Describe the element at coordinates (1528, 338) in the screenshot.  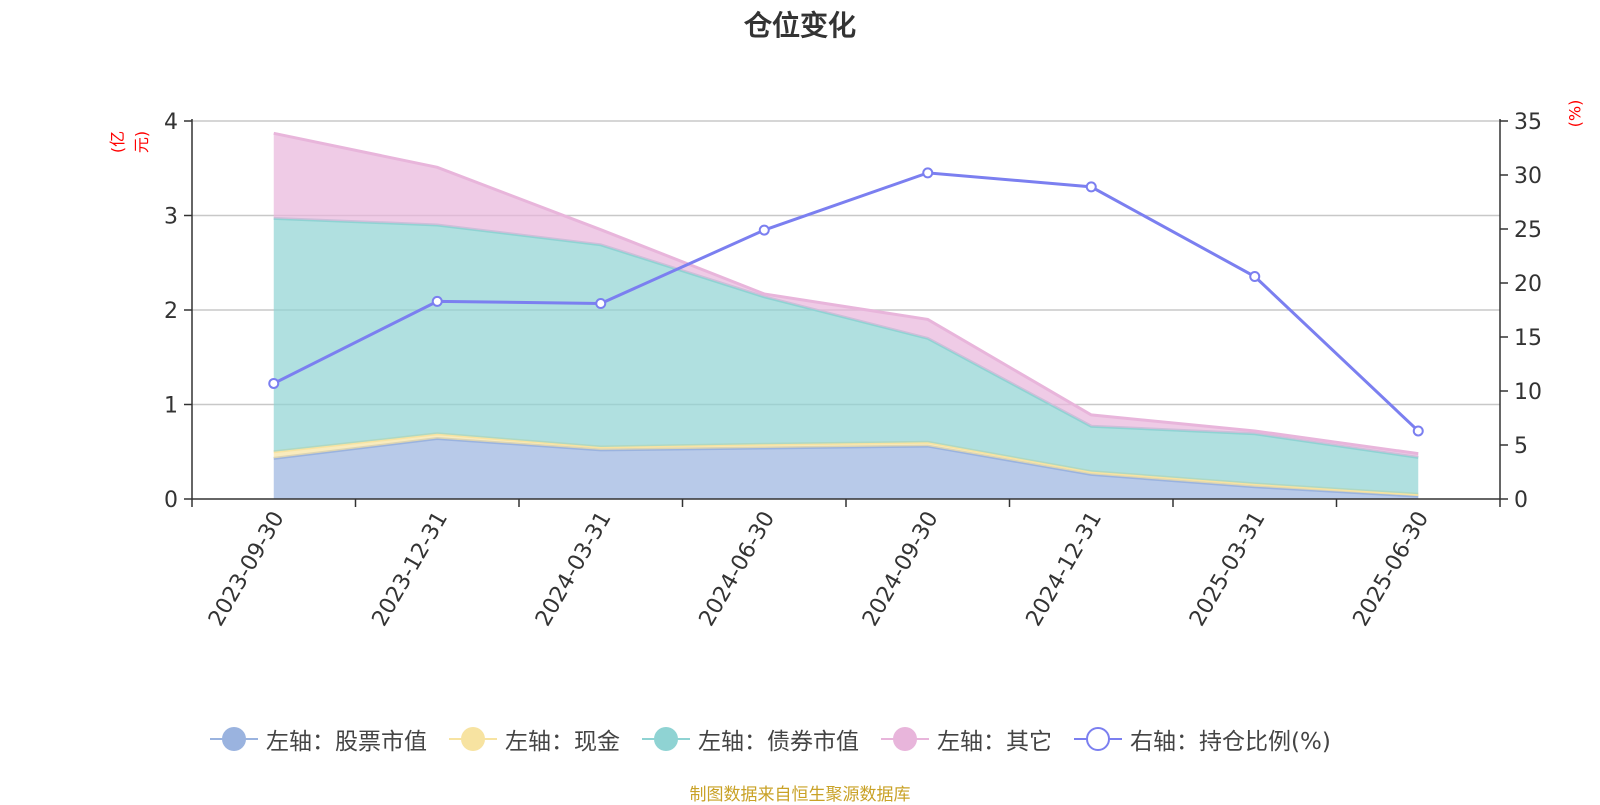
I see `right-axis-tick-label: 15` at that location.